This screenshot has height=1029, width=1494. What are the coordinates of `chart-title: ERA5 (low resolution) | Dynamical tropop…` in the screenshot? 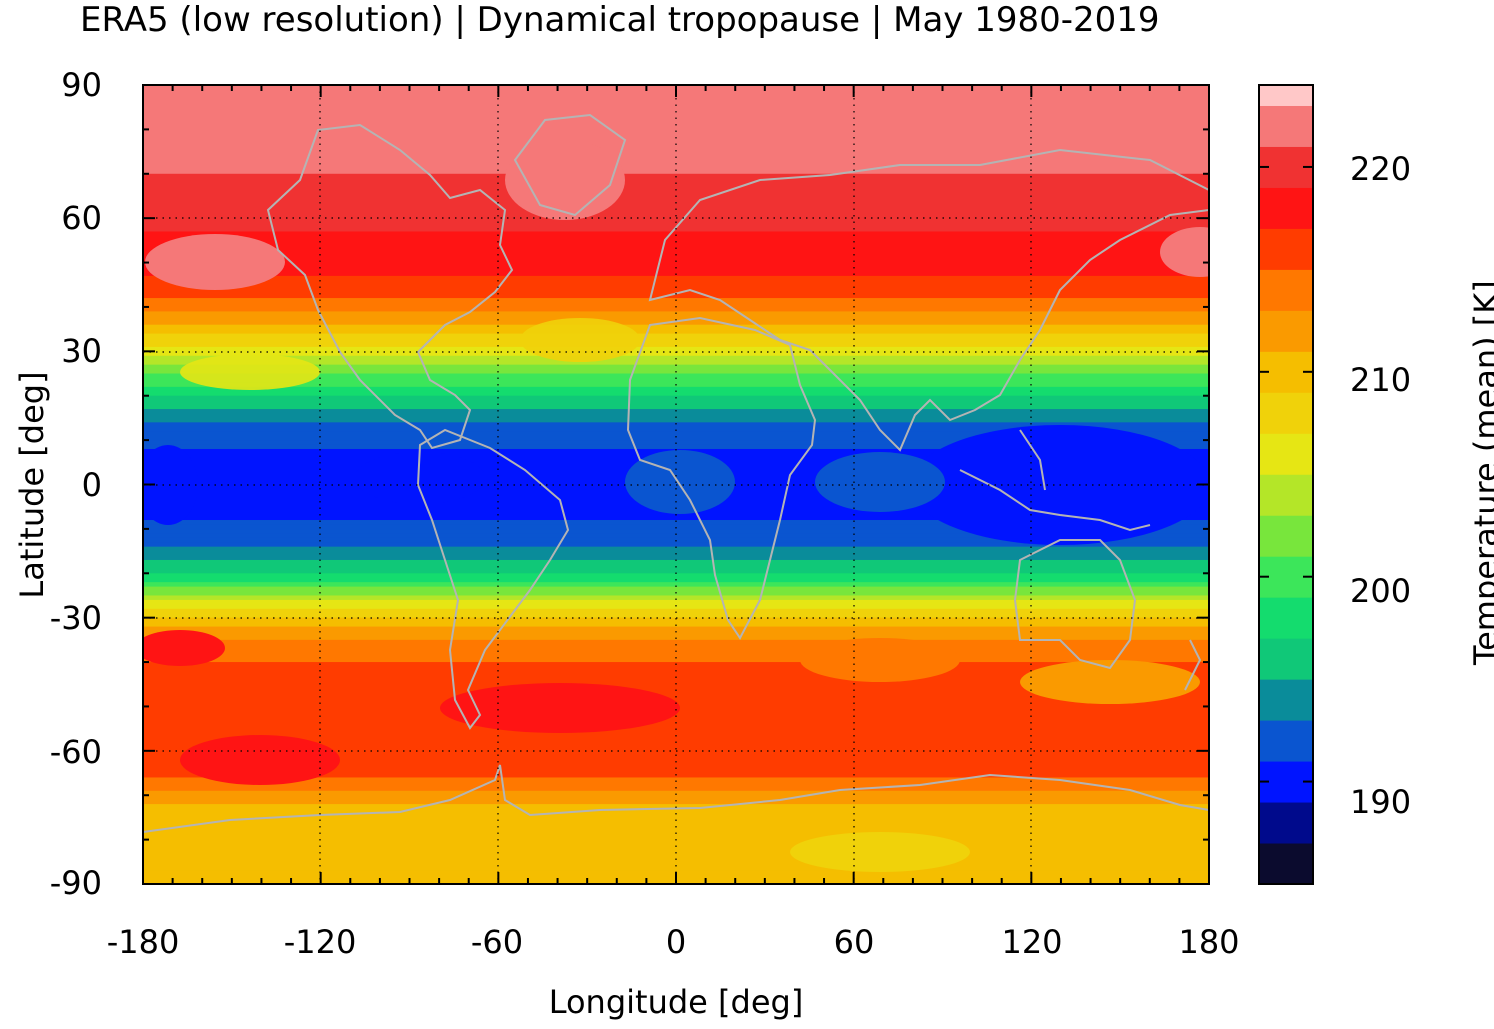 It's located at (620, 20).